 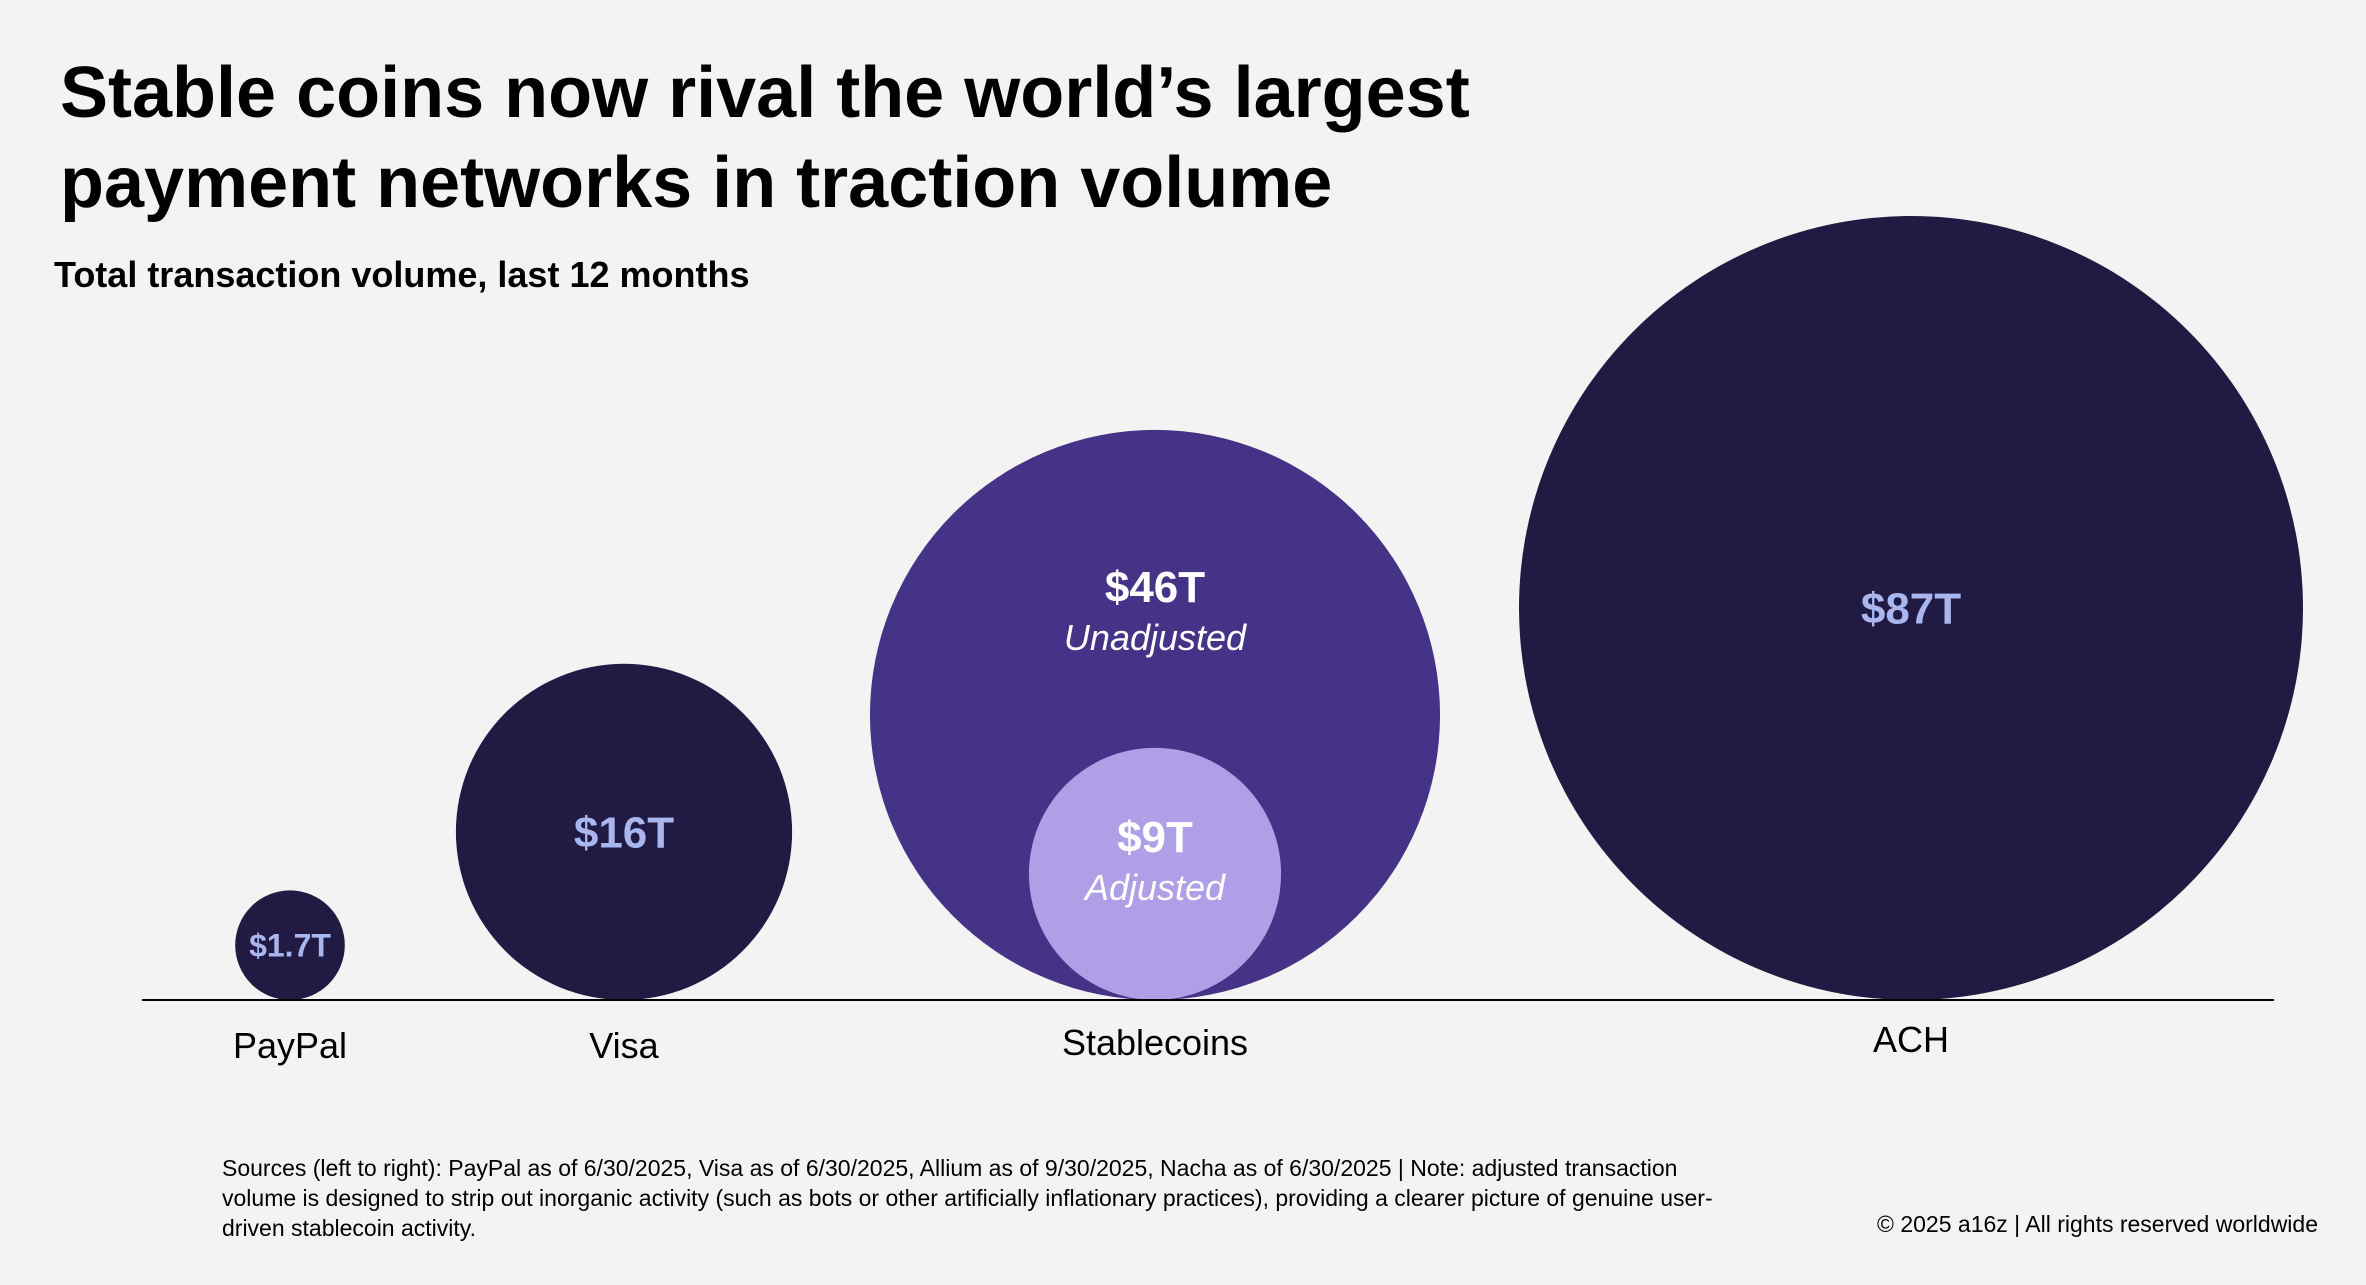 What do you see at coordinates (1155, 837) in the screenshot?
I see `value-label-stablecoins-adjusted: $9T` at bounding box center [1155, 837].